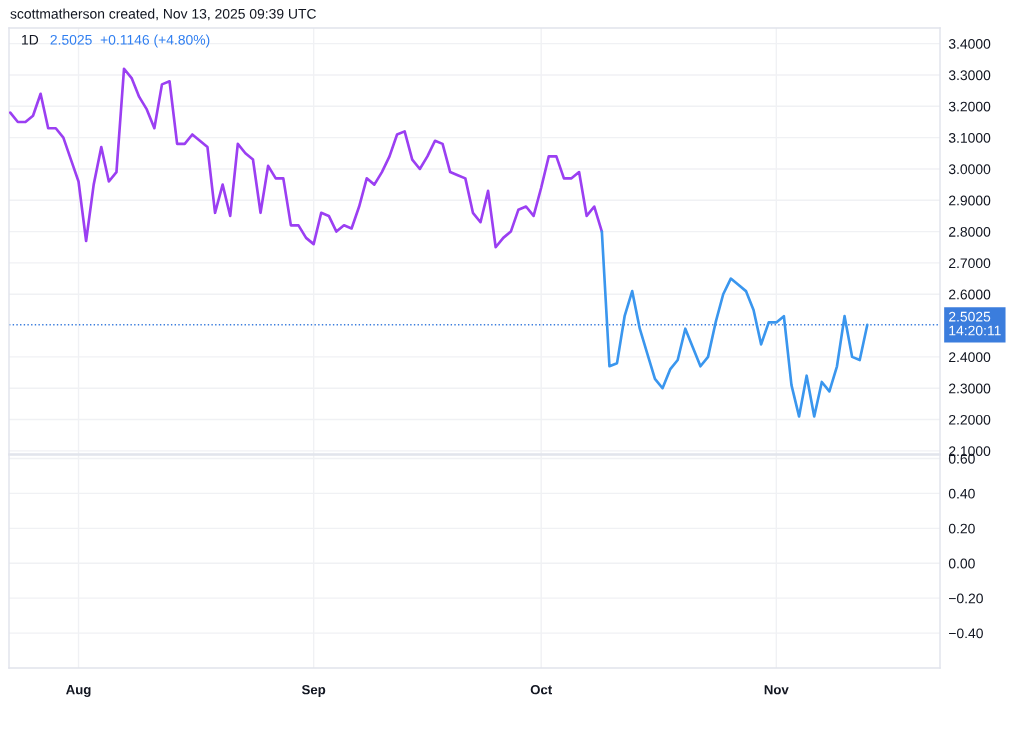  What do you see at coordinates (966, 633) in the screenshot?
I see `y-tick-label: −0.40` at bounding box center [966, 633].